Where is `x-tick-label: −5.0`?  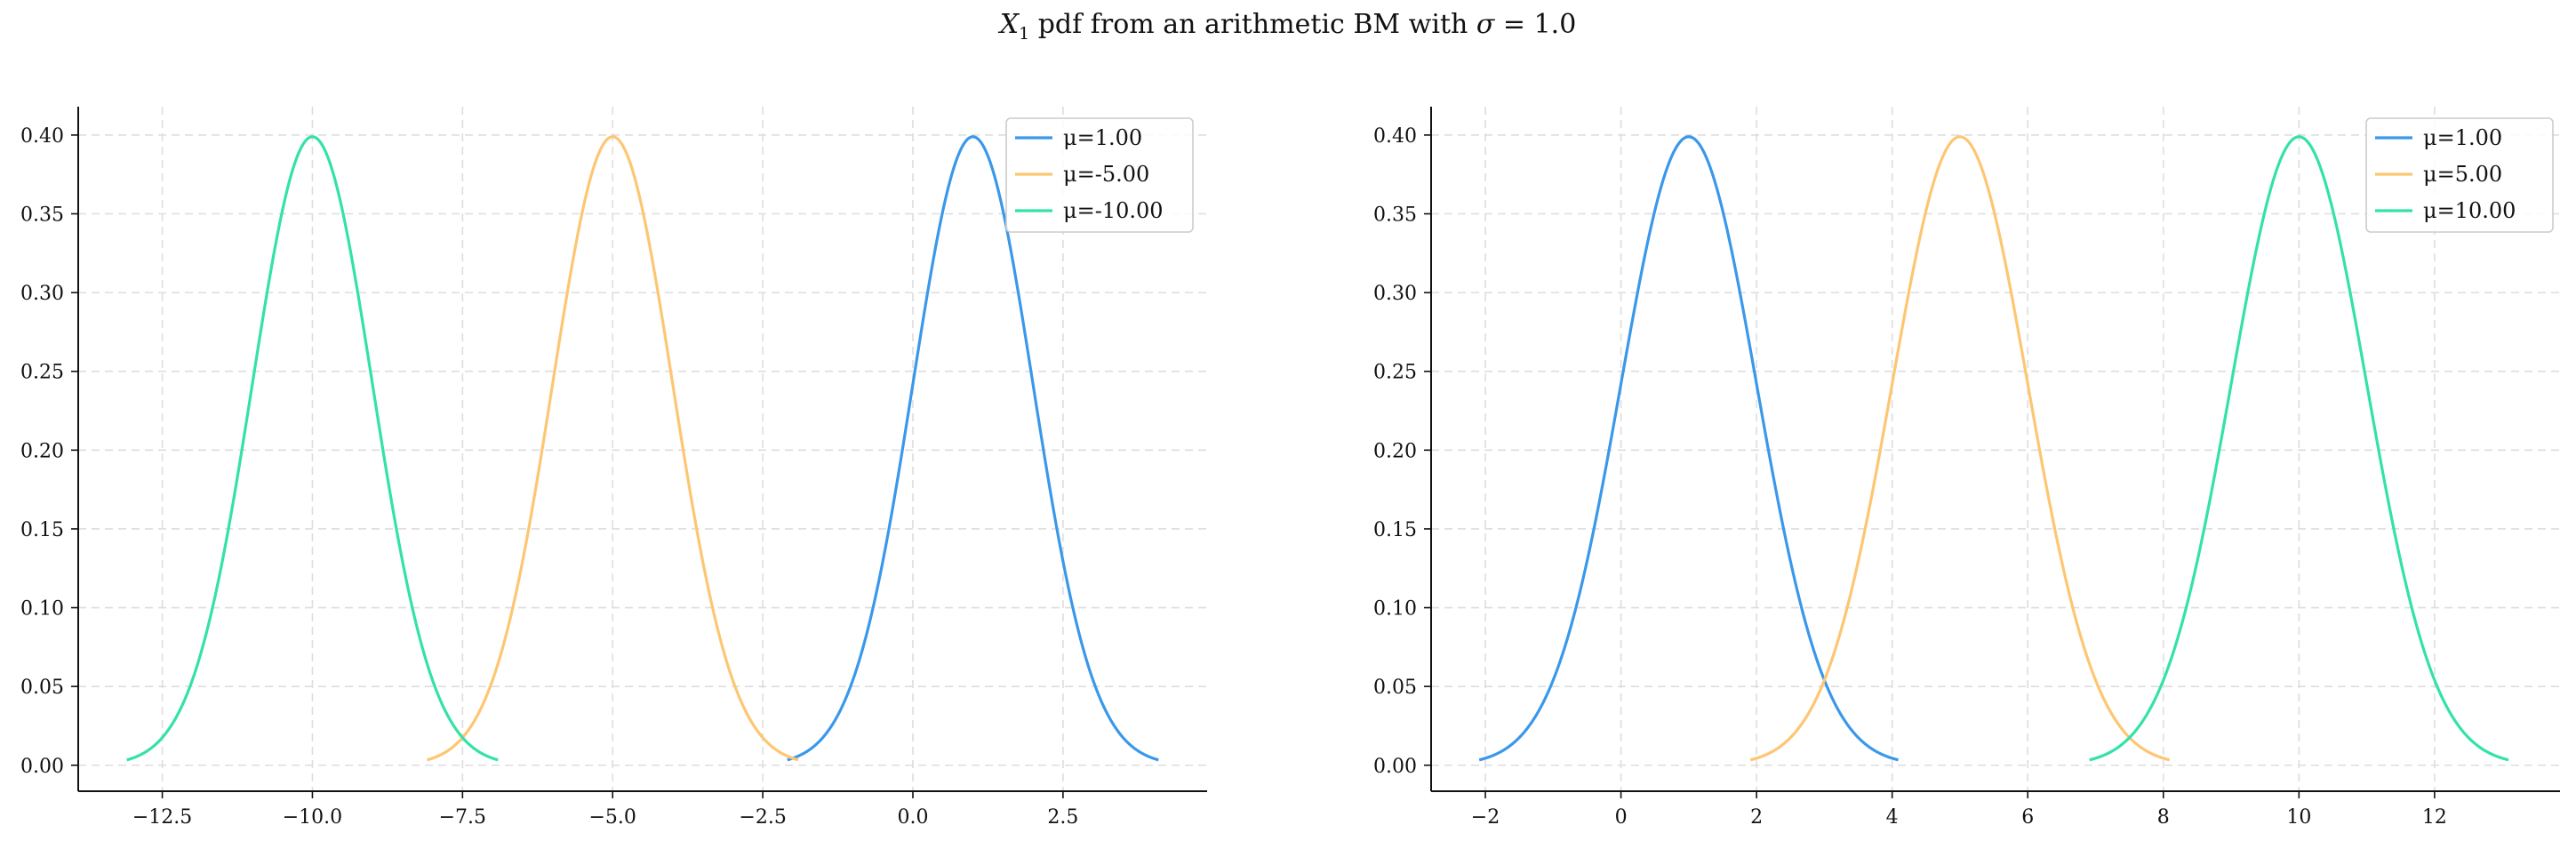
x-tick-label: −5.0 is located at coordinates (612, 817).